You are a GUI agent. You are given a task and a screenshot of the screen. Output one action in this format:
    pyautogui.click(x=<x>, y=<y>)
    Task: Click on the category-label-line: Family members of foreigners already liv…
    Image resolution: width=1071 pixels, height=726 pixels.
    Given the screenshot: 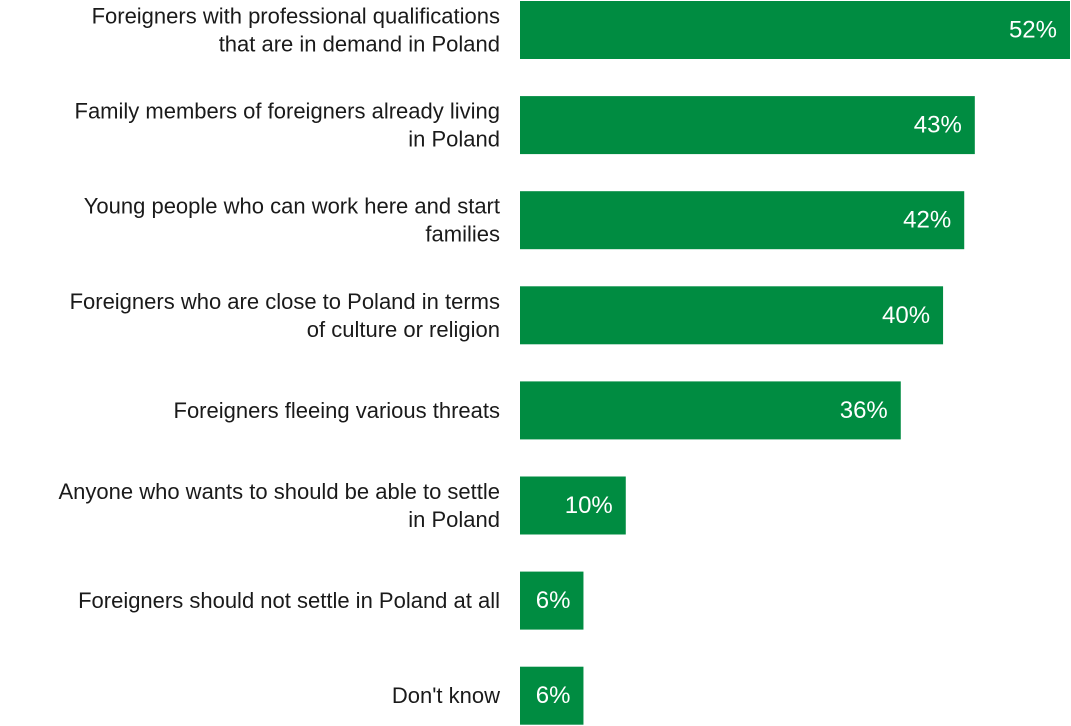 What is the action you would take?
    pyautogui.click(x=288, y=111)
    